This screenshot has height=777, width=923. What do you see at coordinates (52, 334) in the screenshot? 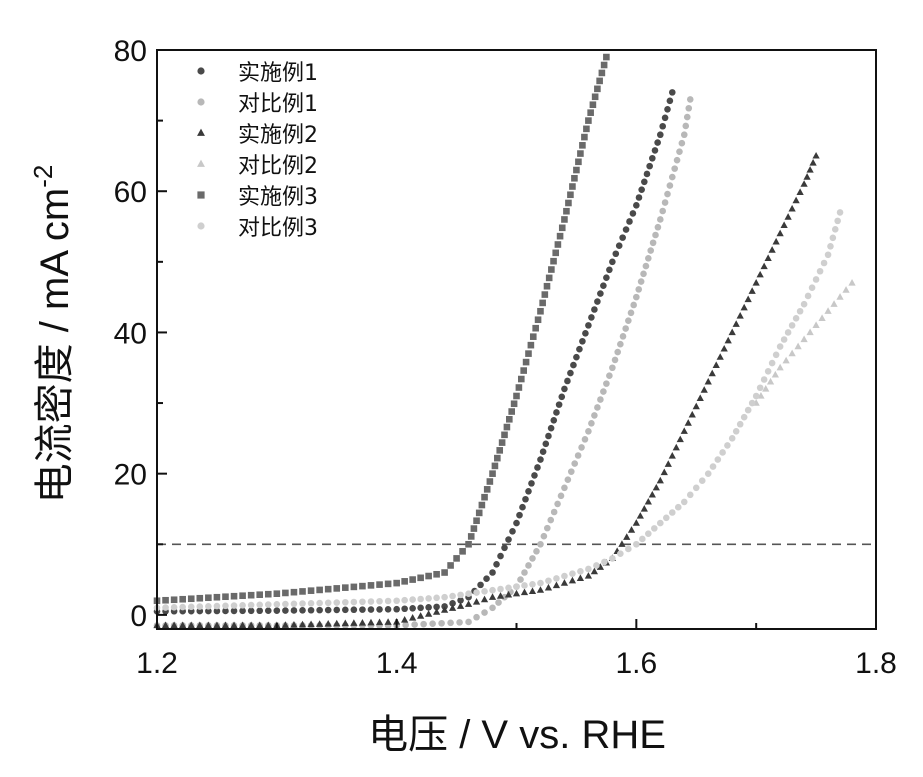
I see `y-axis-title: 电流密度 / mA cm-2` at bounding box center [52, 334].